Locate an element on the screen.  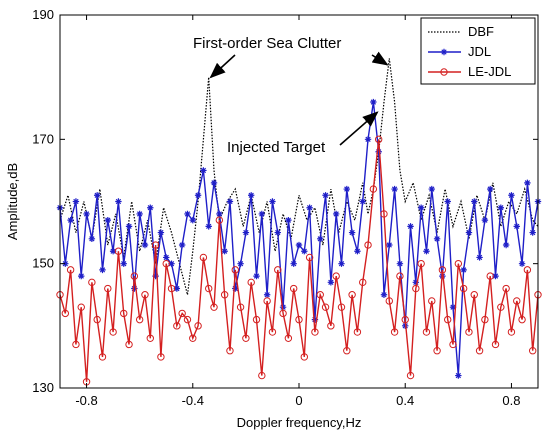
legend-box is located at coordinates (478, 51).